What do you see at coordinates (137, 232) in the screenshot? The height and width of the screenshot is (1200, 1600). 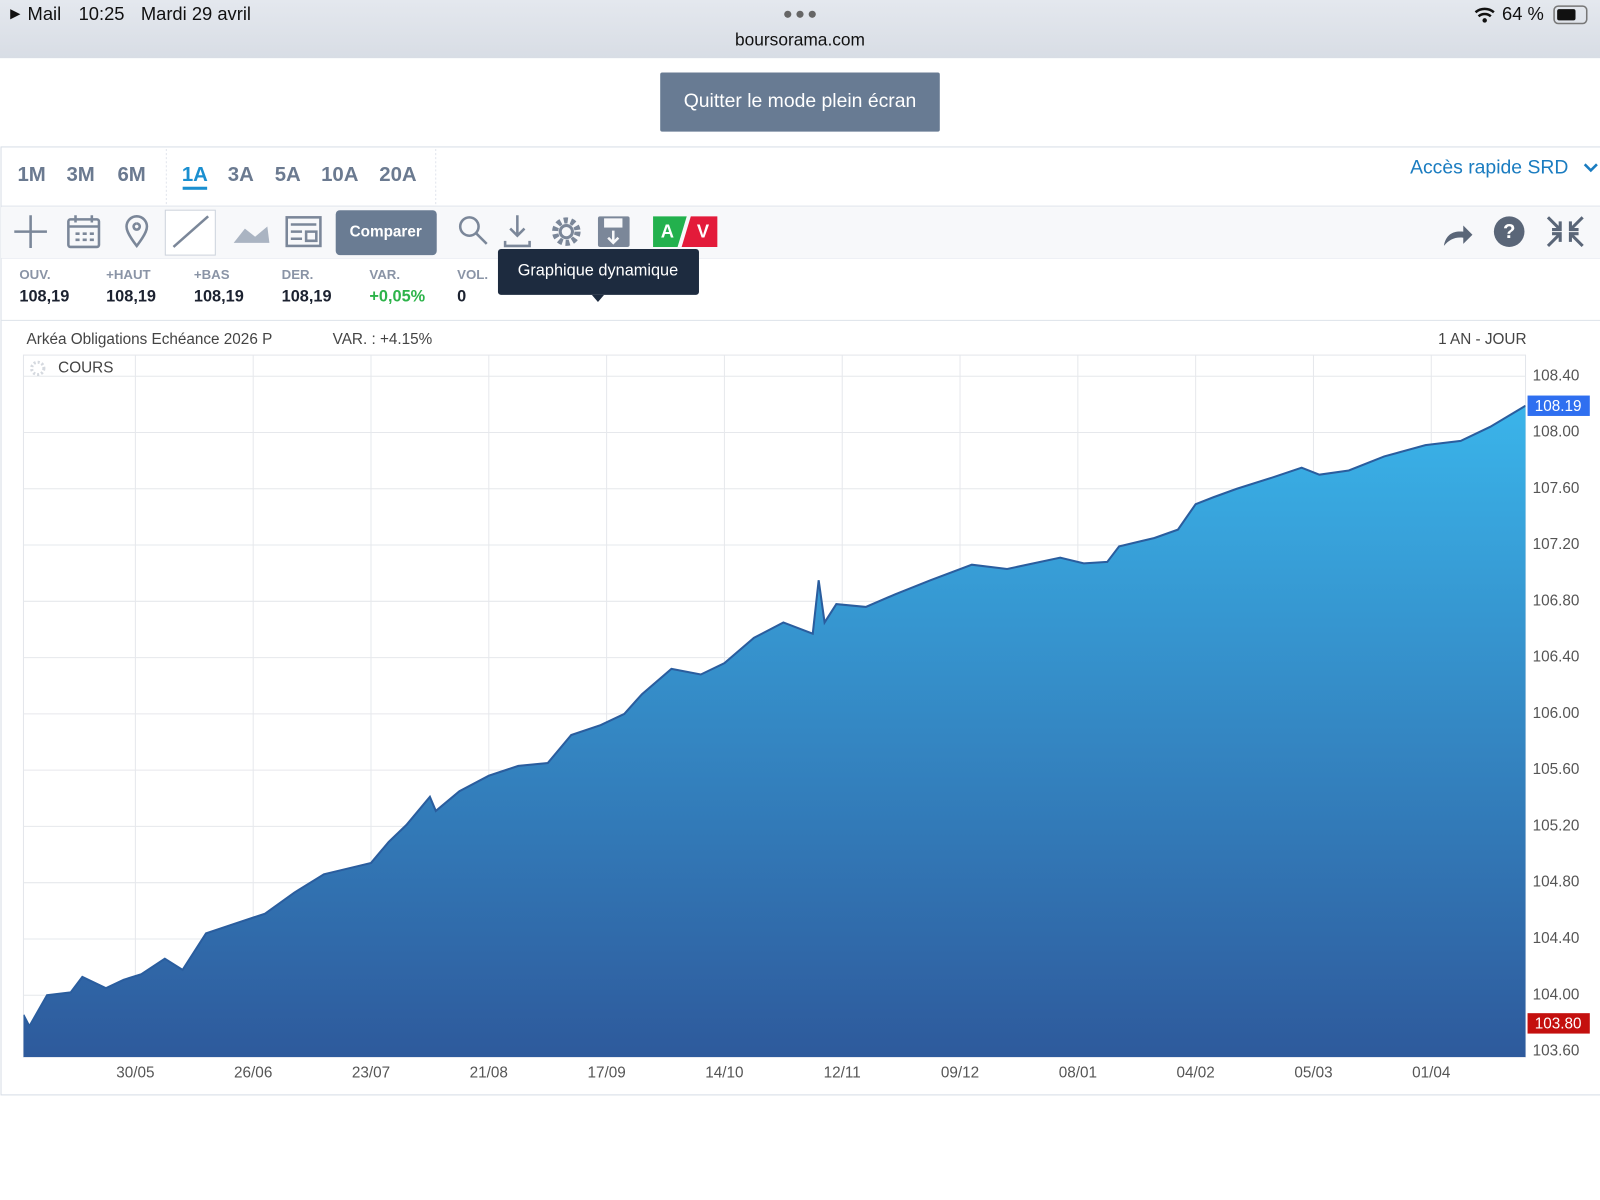 I see `pin-icon` at bounding box center [137, 232].